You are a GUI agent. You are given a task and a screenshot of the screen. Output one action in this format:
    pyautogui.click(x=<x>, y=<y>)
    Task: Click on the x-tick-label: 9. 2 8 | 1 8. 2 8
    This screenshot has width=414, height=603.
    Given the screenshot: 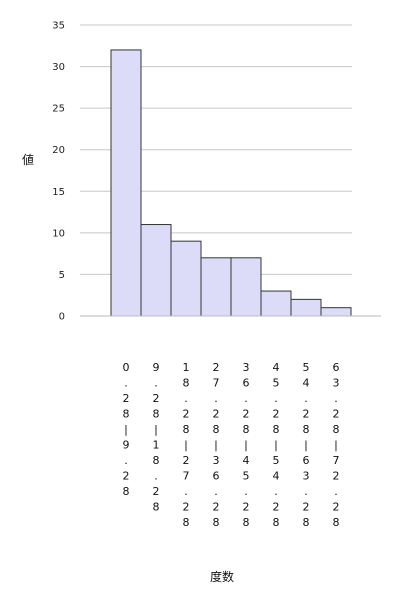 What is the action you would take?
    pyautogui.click(x=156, y=437)
    